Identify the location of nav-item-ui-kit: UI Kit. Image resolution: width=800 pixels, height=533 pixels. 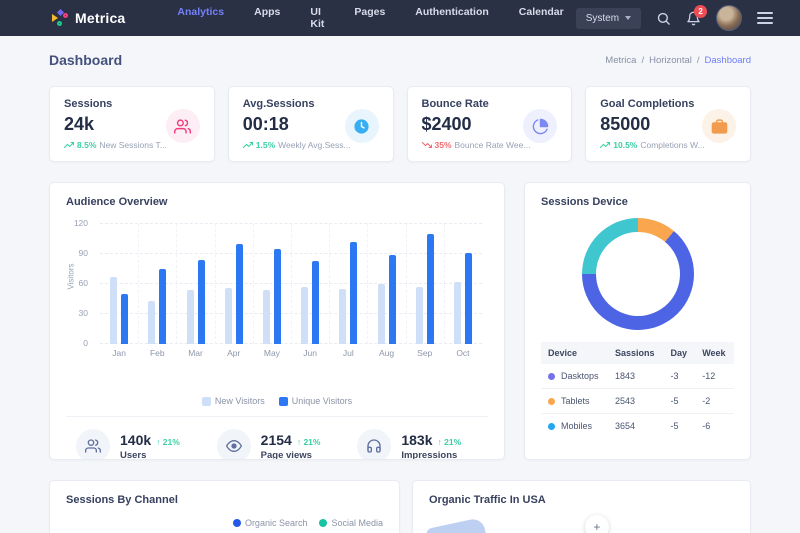
(317, 18).